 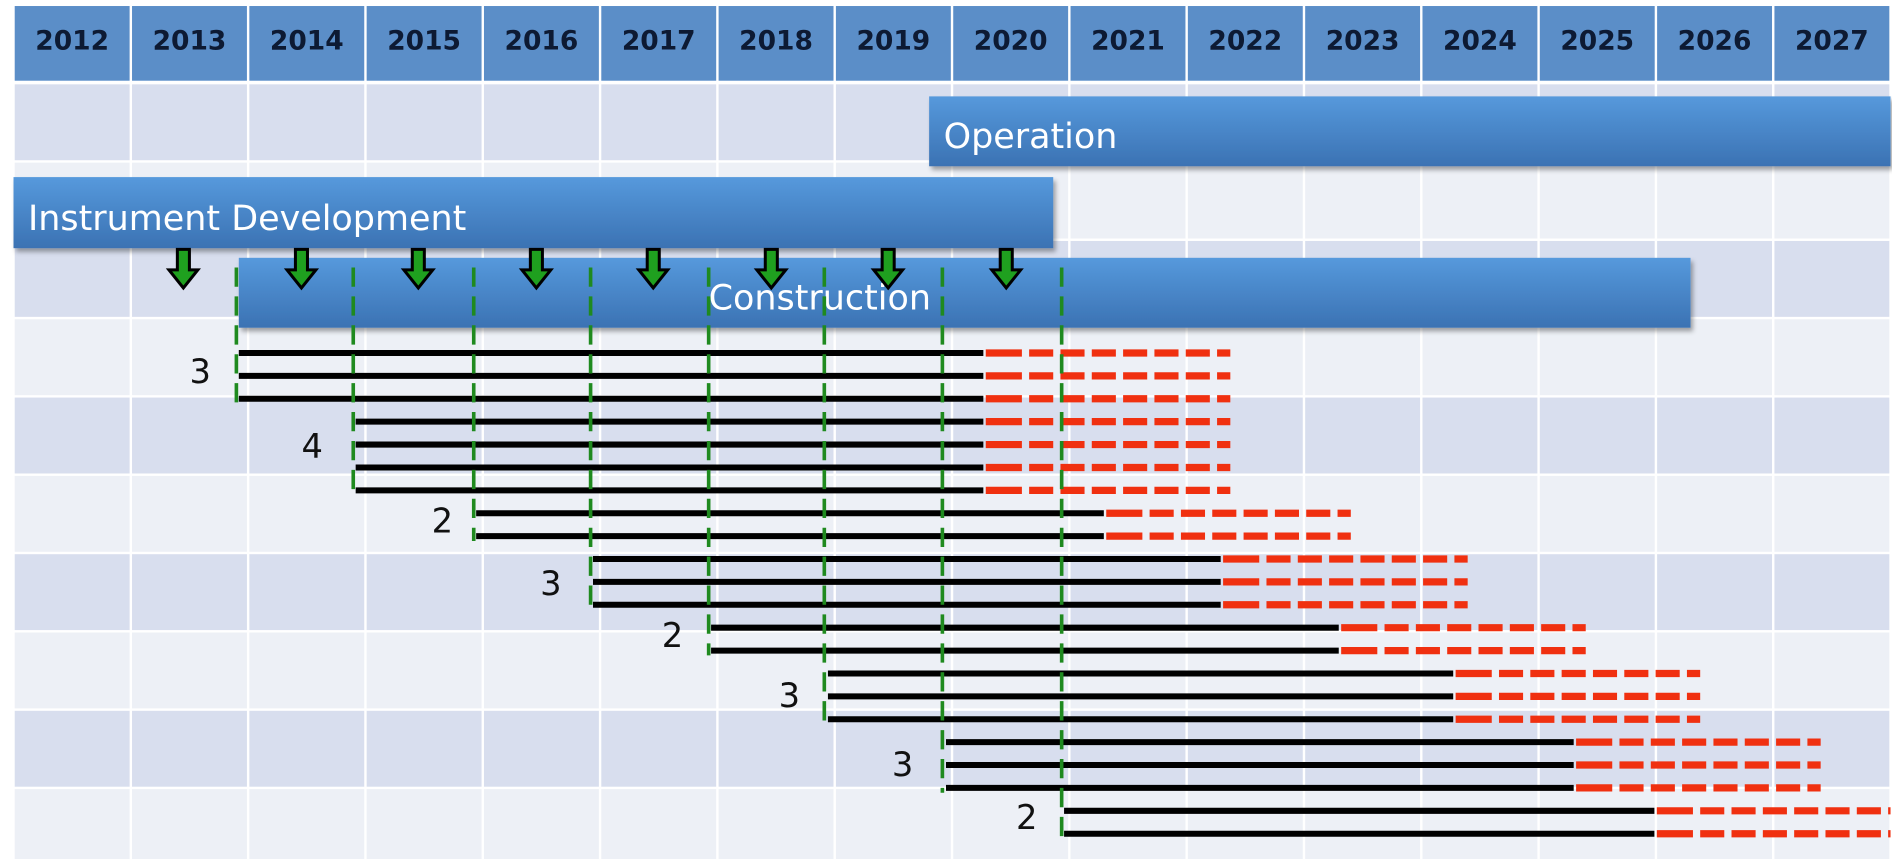 I want to click on year-label: 2021, so click(x=1128, y=40).